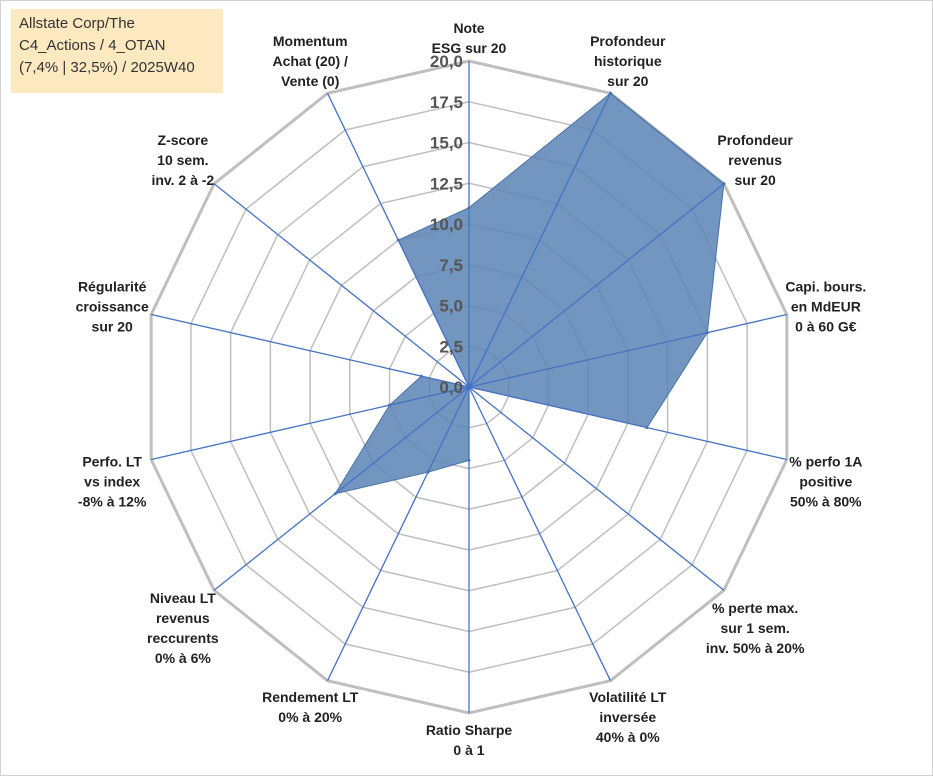 The width and height of the screenshot is (933, 776). Describe the element at coordinates (183, 628) in the screenshot. I see `category-label: Niveau LT revenus reccurents 0% à 6%` at that location.